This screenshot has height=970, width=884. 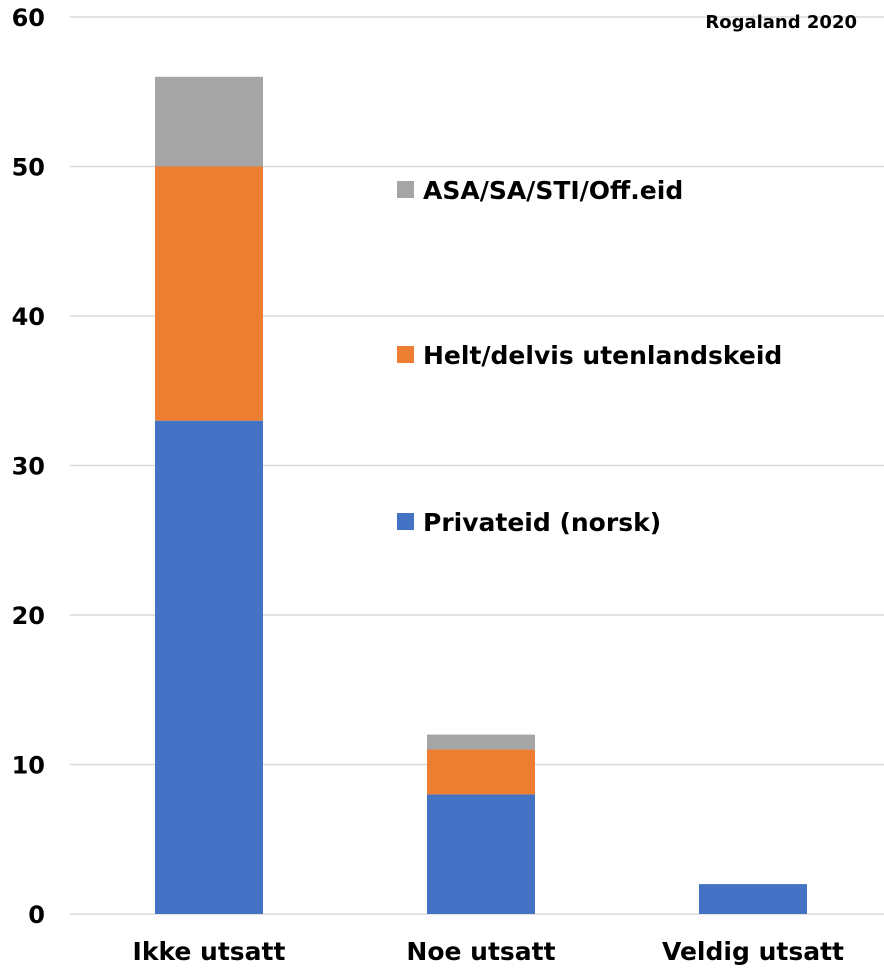 I want to click on y-tick-label: 0, so click(x=36, y=915).